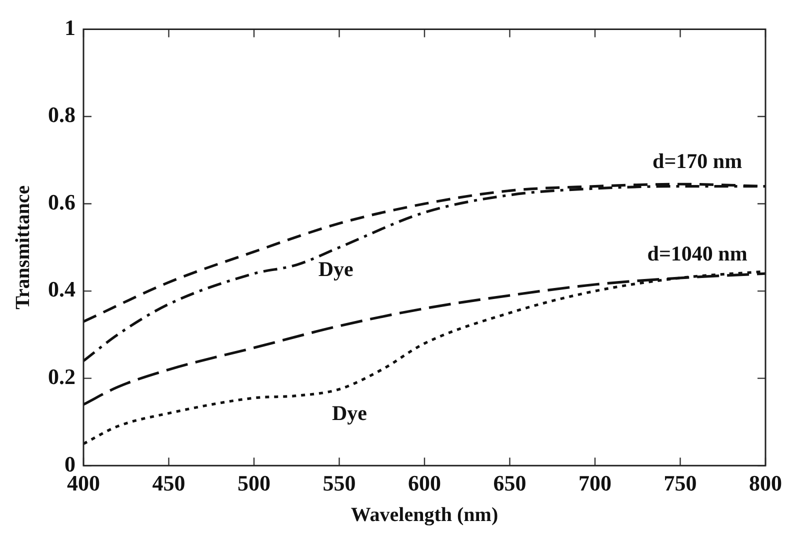 The height and width of the screenshot is (540, 799). I want to click on x-tick-label: 650, so click(509, 483).